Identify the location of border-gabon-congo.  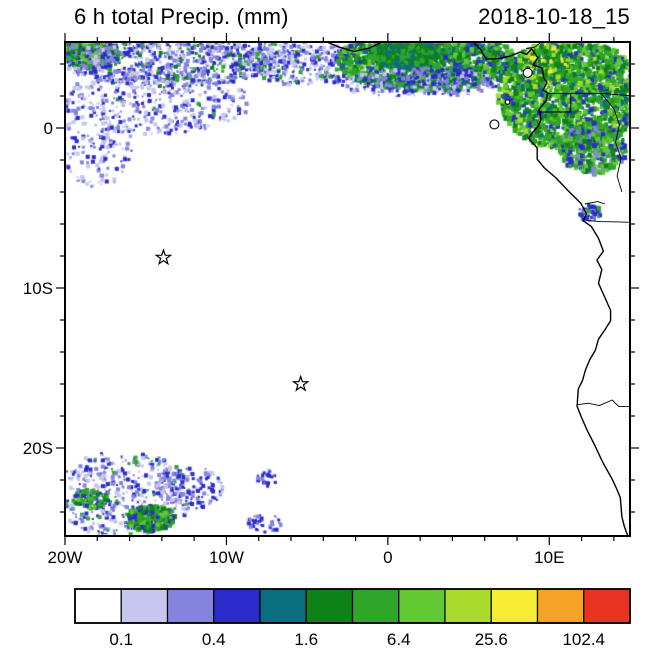
(611, 143).